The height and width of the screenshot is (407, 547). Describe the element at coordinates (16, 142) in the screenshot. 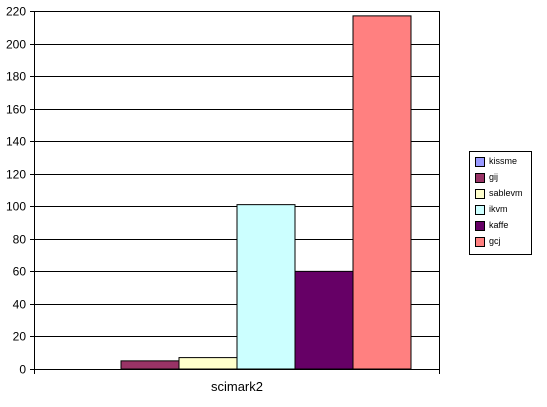

I see `y-tick-label: 140` at that location.